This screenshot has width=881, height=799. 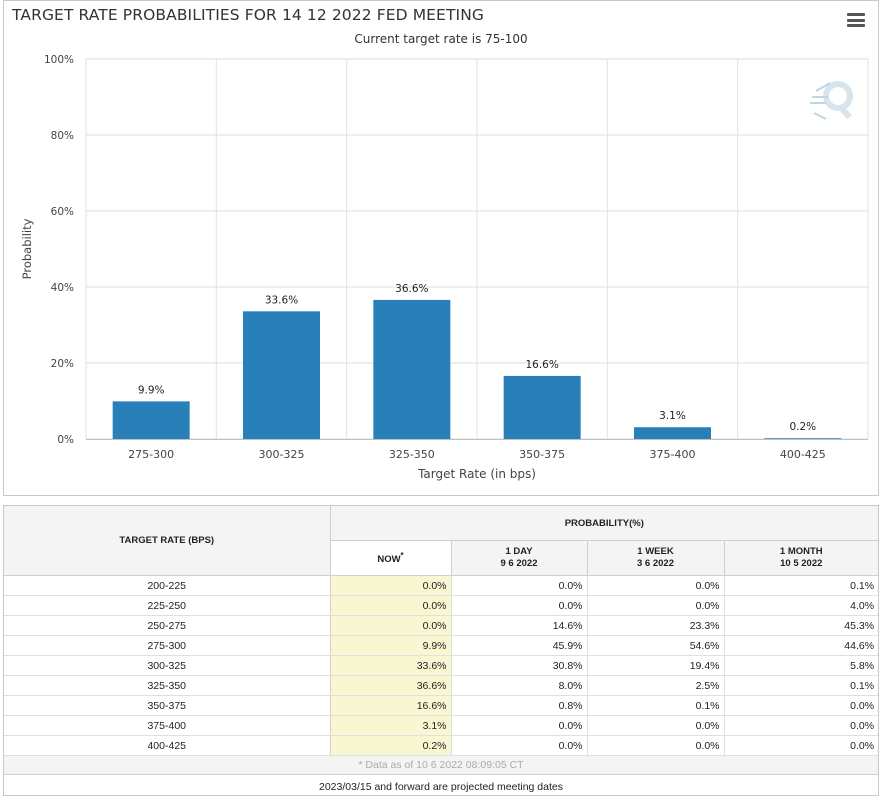 What do you see at coordinates (59, 60) in the screenshot?
I see `y-tick-label: 100%` at bounding box center [59, 60].